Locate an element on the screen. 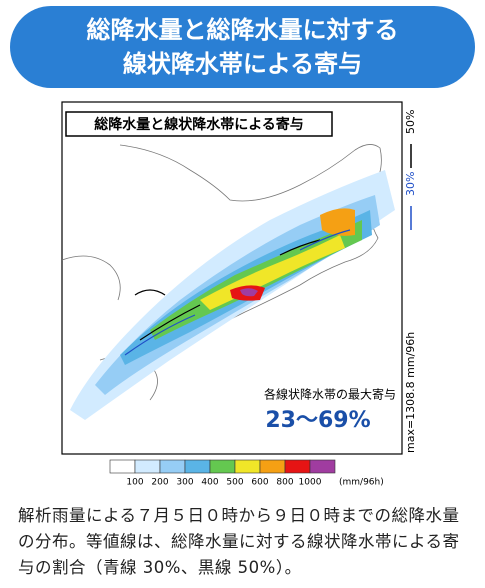 This screenshot has width=485, height=588. inset-title: 総降水量と線状降水帯による寄与 is located at coordinates (199, 124).